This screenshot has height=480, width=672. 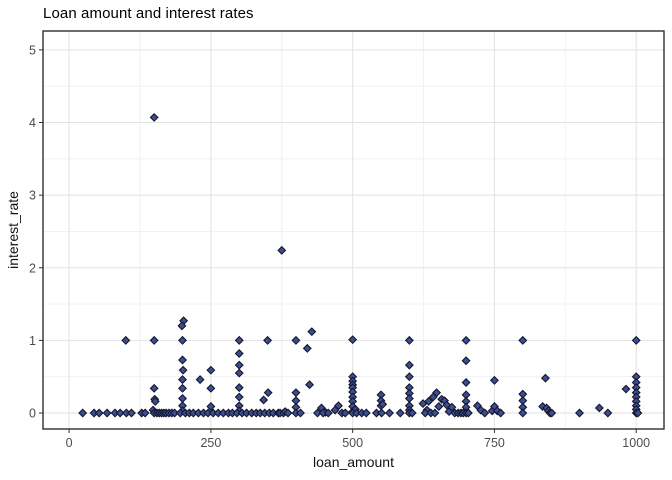 I want to click on x-tick-label: 250, so click(x=210, y=443).